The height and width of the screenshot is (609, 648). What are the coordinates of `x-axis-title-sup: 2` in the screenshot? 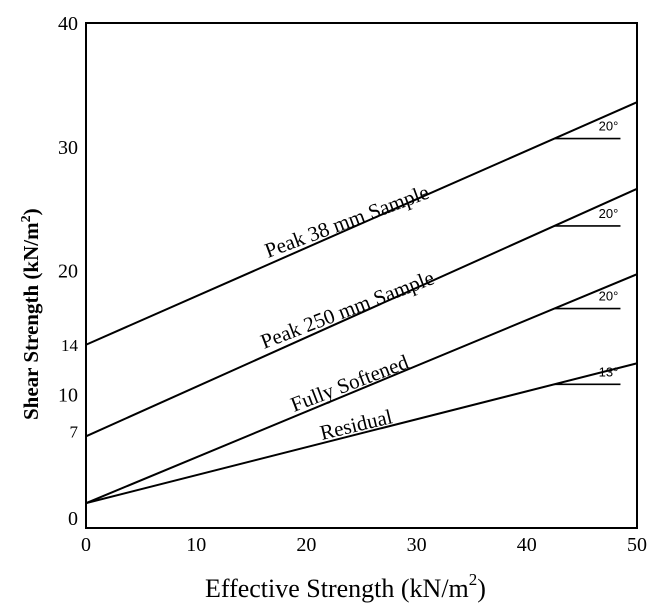 It's located at (473, 579).